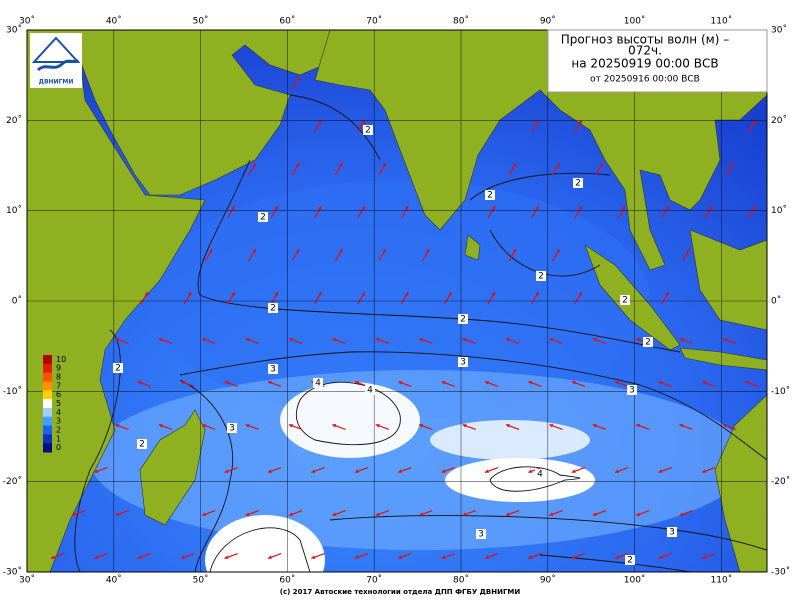  Describe the element at coordinates (723, 359) in the screenshot. I see `java` at that location.